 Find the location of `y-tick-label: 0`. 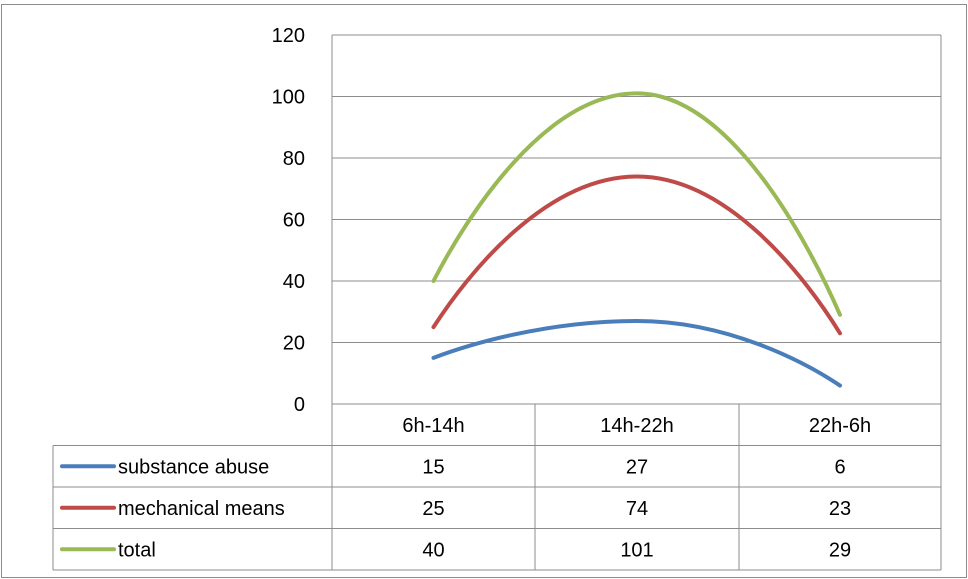

y-tick-label: 0 is located at coordinates (299, 405).